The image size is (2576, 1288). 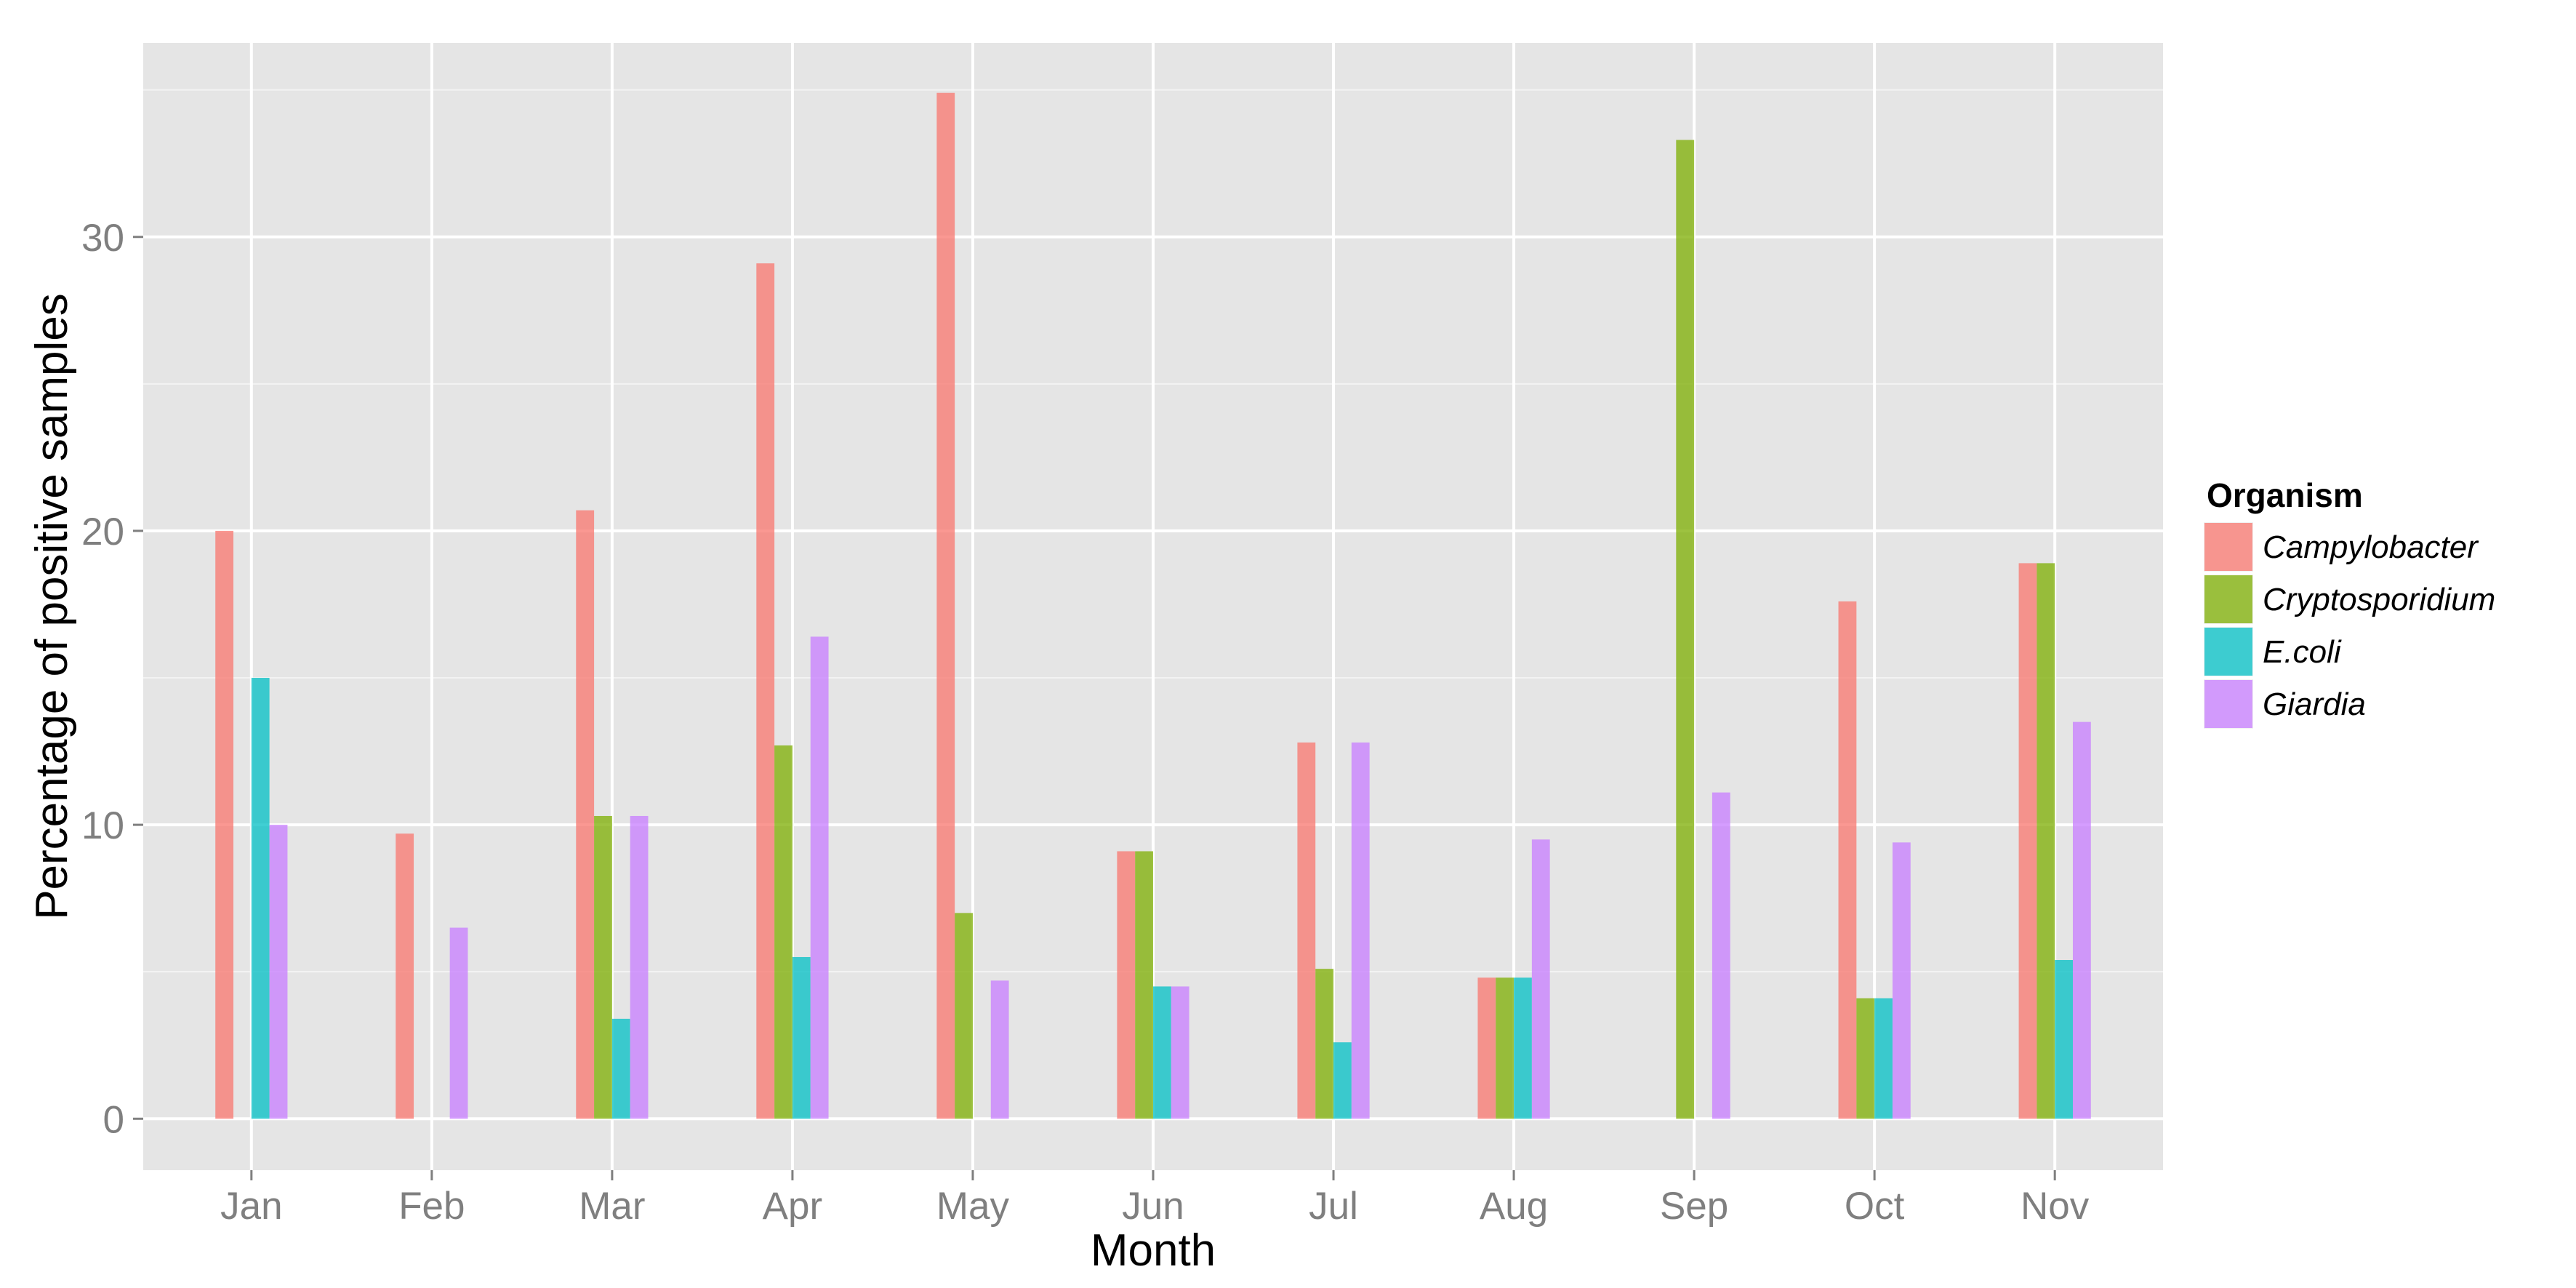 I want to click on x-tick-label: Jan, so click(x=251, y=1206).